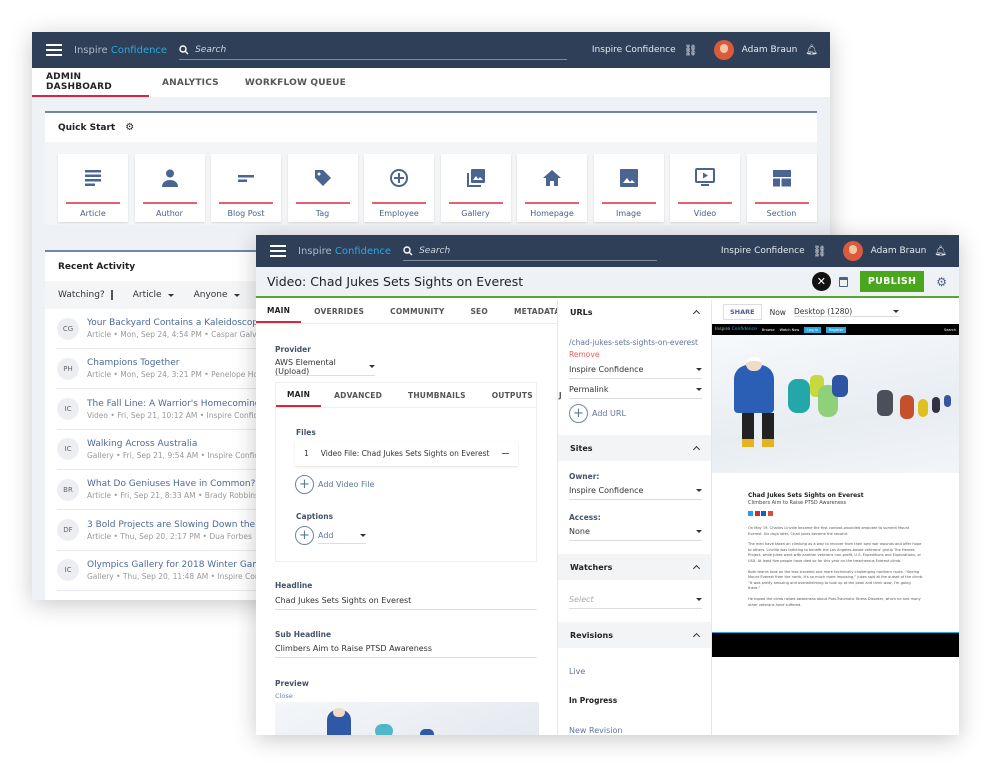 This screenshot has height=767, width=991. Describe the element at coordinates (217, 295) in the screenshot. I see `author-filter: Anyone` at that location.